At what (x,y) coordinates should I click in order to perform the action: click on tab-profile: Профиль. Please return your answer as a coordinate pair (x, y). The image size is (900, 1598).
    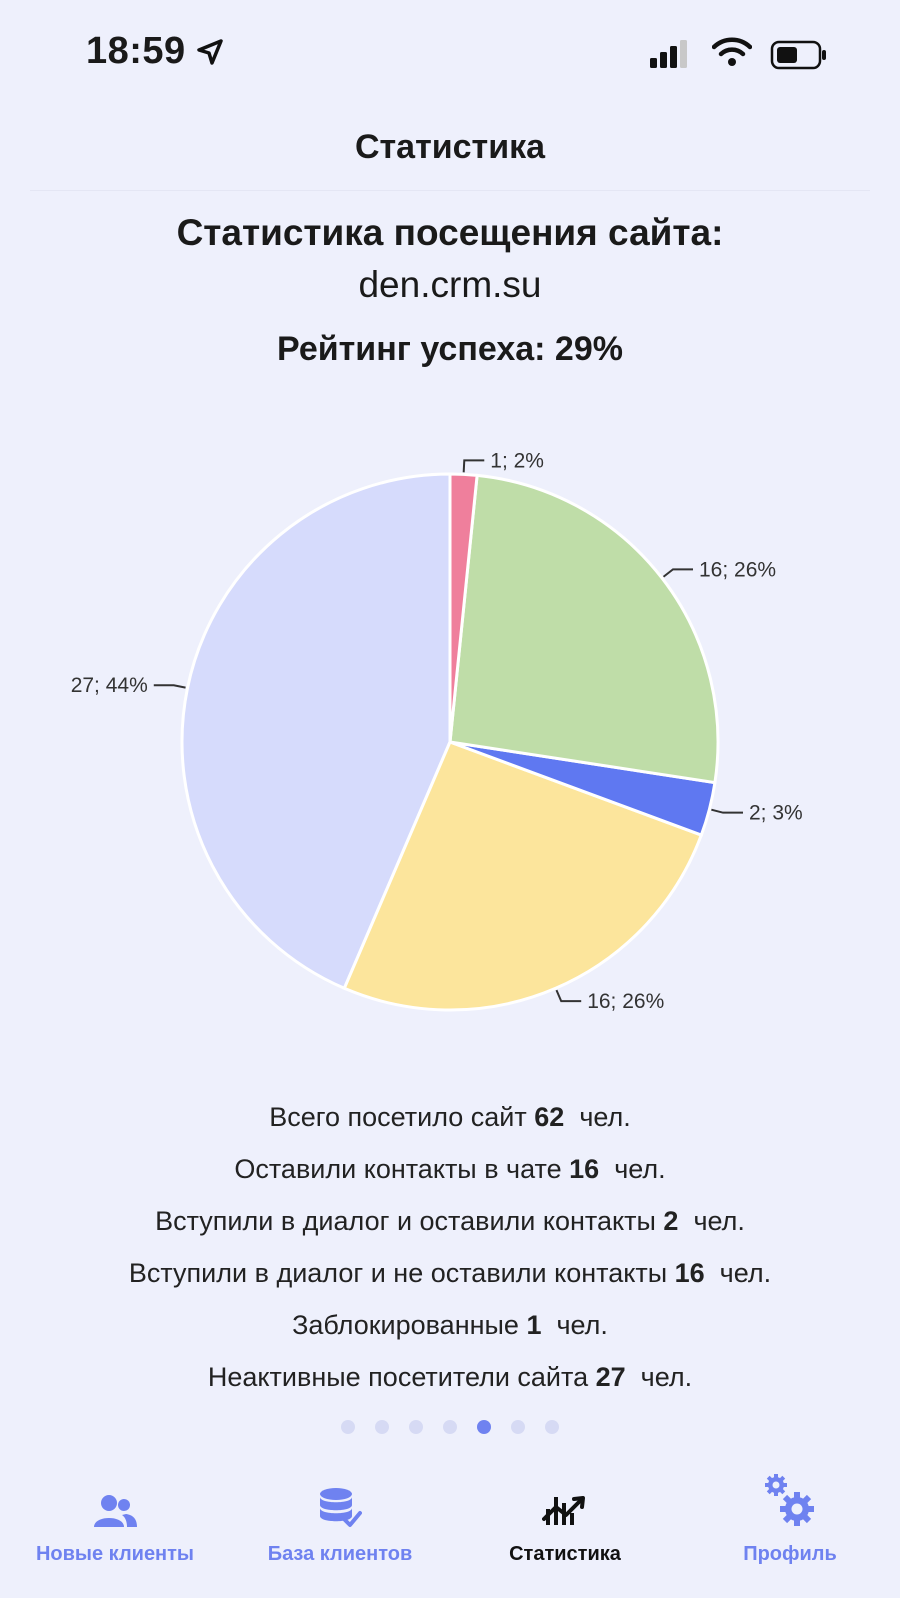
    Looking at the image, I should click on (790, 1515).